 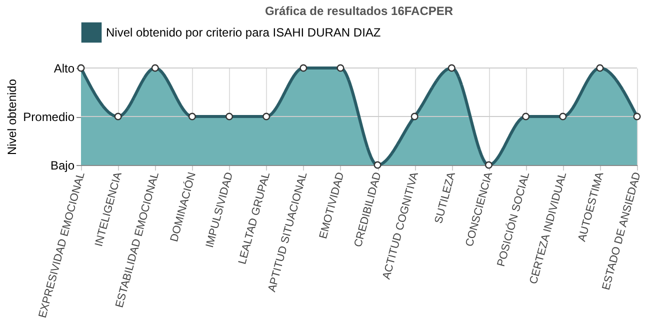 I want to click on chart-title: Gráfica de resultados 16FACPER, so click(x=359, y=11).